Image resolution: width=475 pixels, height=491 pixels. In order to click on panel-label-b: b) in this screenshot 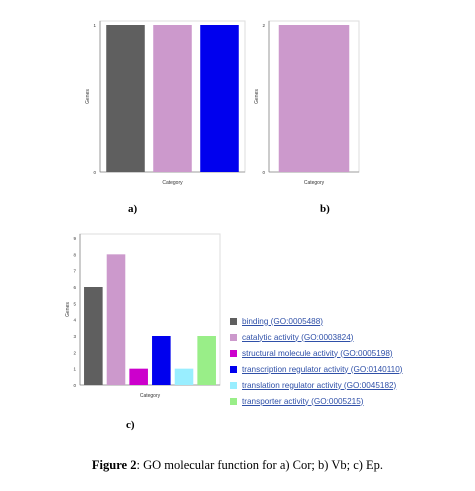, I will do `click(325, 209)`.